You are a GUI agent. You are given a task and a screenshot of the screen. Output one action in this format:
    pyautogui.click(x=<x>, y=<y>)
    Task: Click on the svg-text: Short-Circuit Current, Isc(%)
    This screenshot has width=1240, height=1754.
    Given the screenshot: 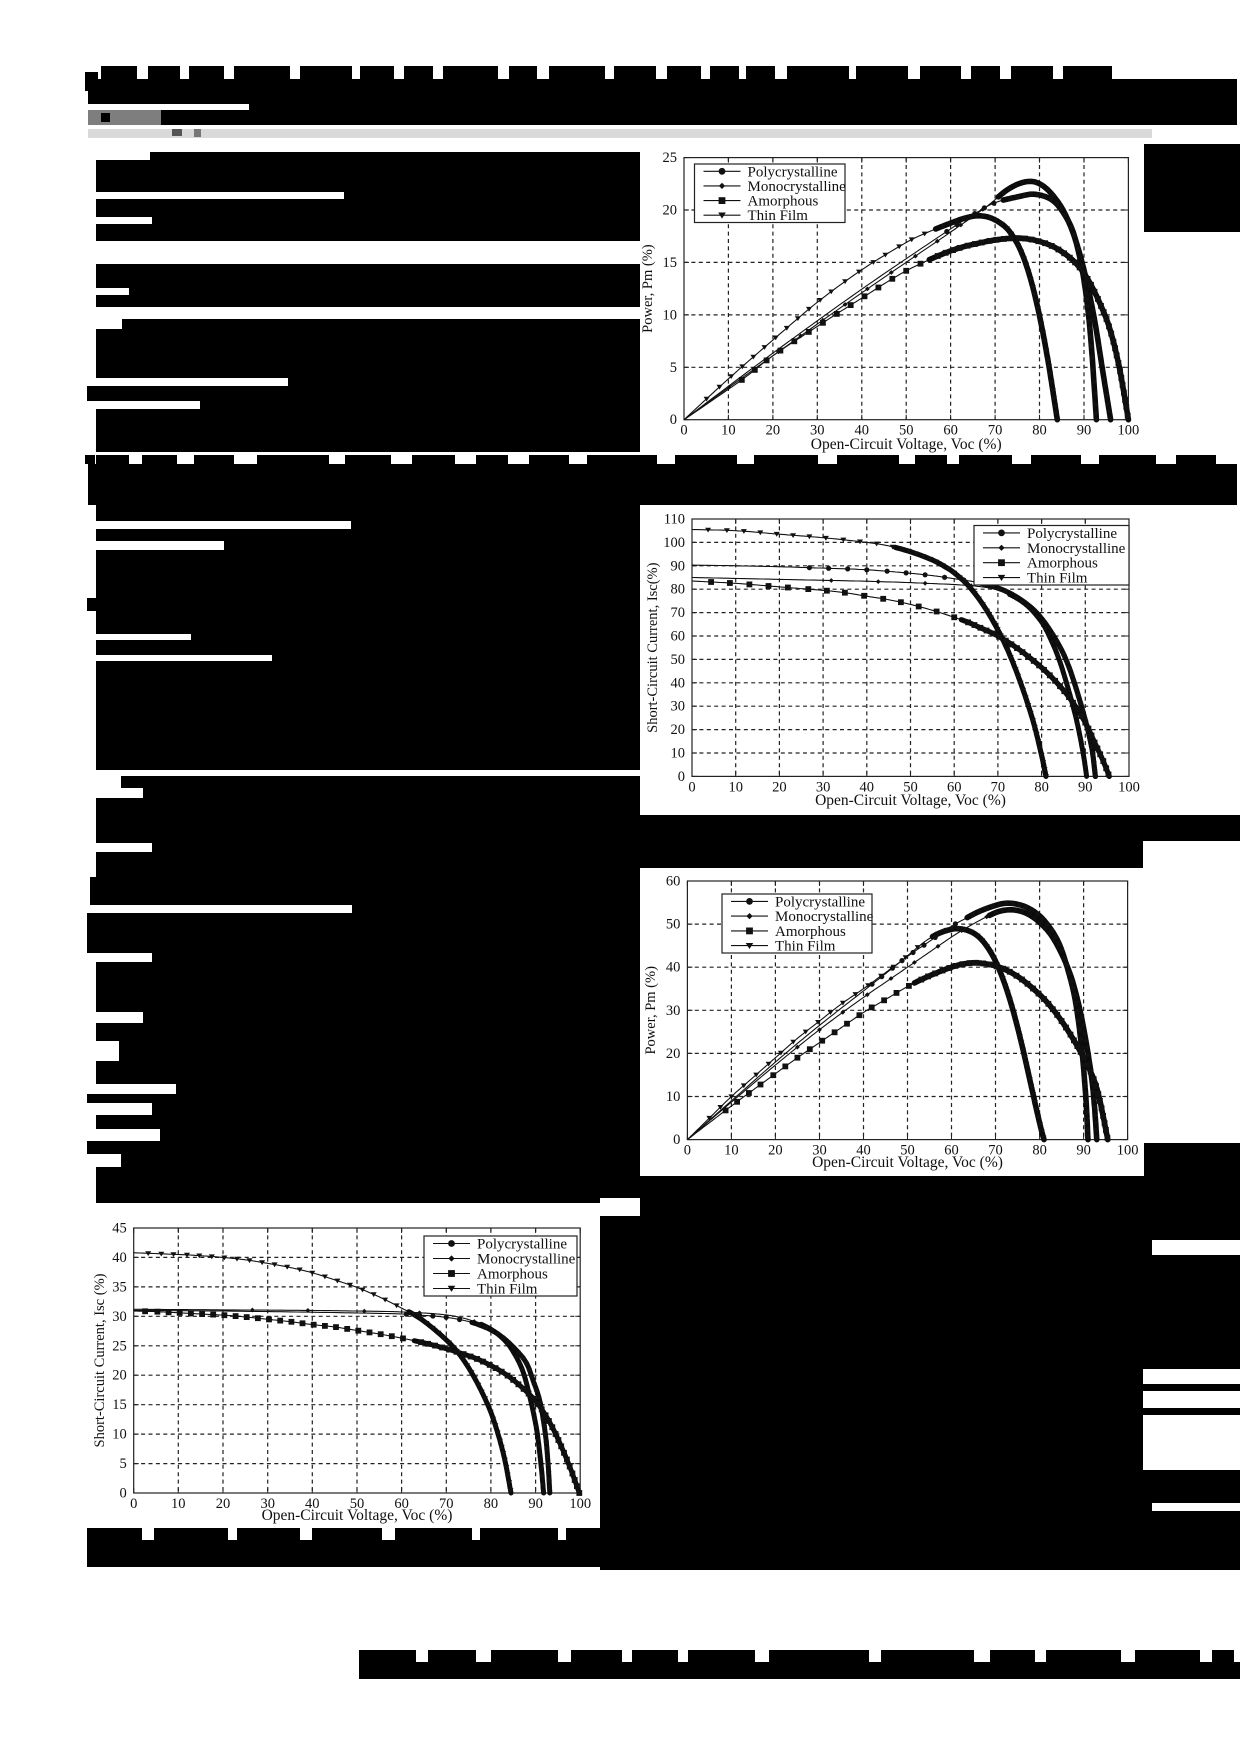 What is the action you would take?
    pyautogui.click(x=653, y=647)
    